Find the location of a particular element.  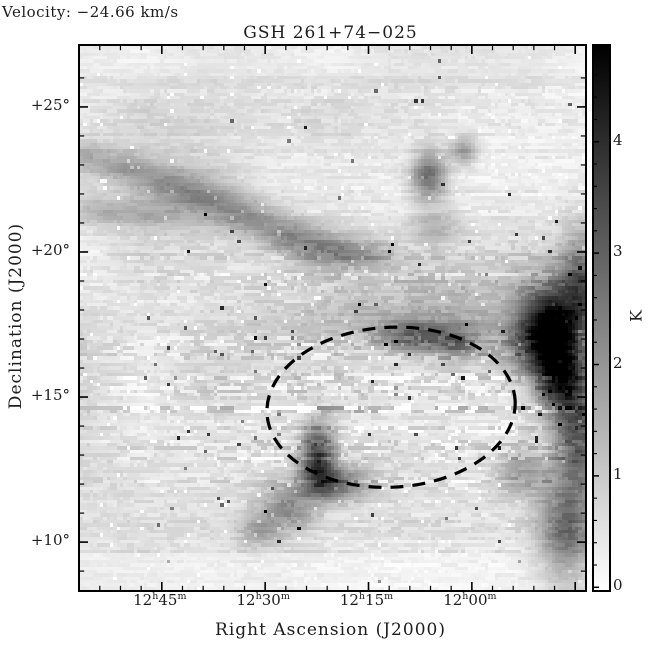

x-tick-label: 12h00m is located at coordinates (470, 600).